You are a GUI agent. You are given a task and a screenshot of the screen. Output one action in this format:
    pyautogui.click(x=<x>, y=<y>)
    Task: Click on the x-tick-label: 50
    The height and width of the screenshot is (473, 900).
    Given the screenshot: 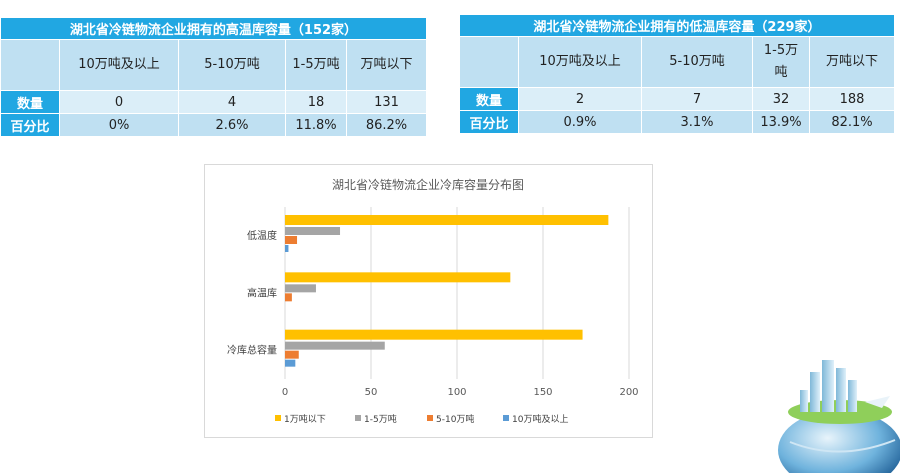 What is the action you would take?
    pyautogui.click(x=371, y=392)
    